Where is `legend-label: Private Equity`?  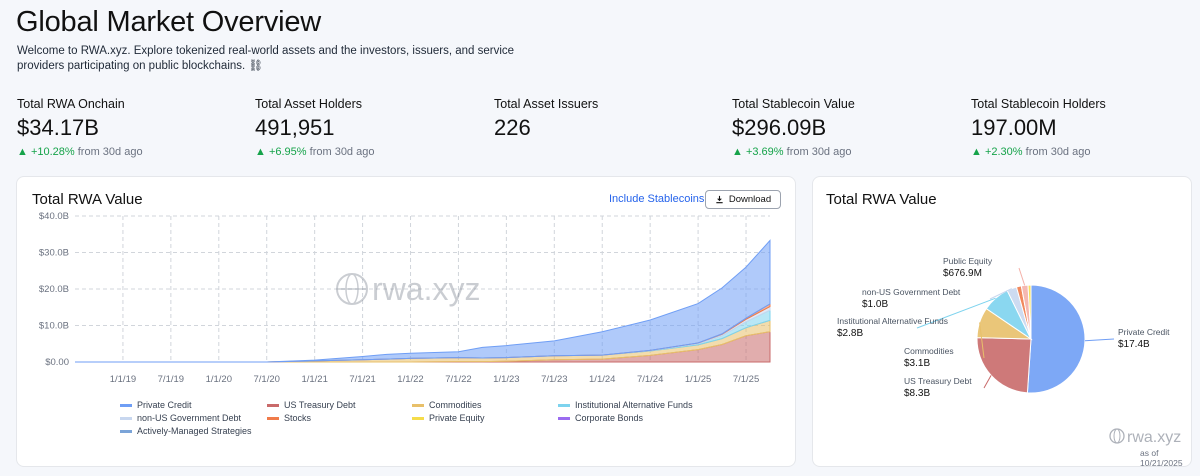
legend-label: Private Equity is located at coordinates (457, 418).